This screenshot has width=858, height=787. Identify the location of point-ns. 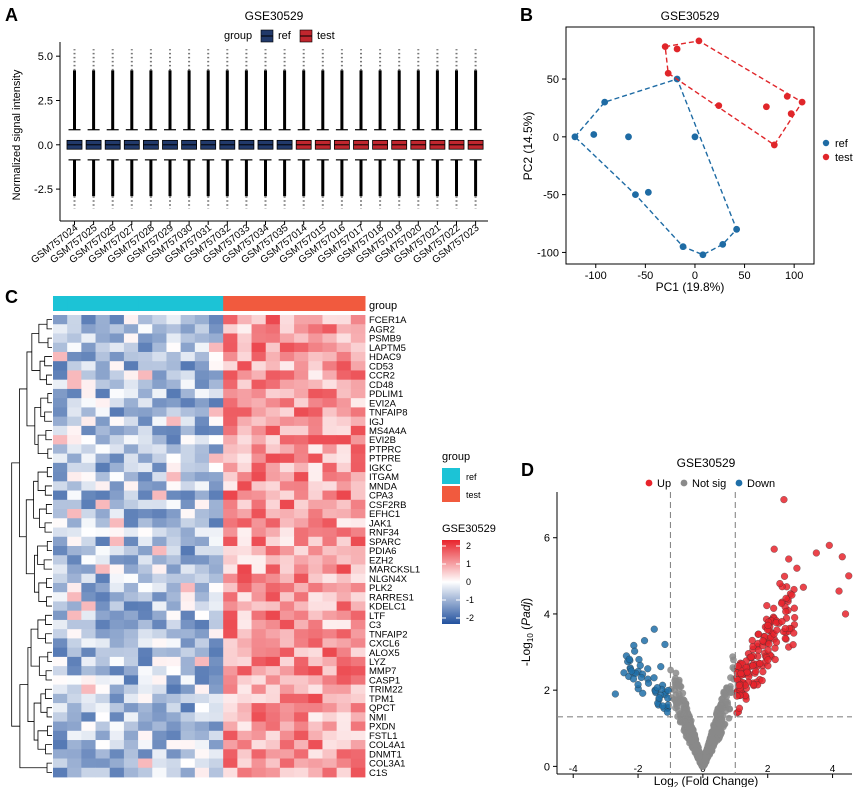
(705, 760).